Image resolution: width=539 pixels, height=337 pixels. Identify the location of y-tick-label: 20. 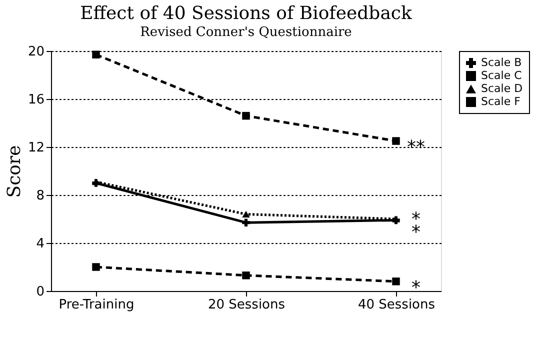
(36, 52).